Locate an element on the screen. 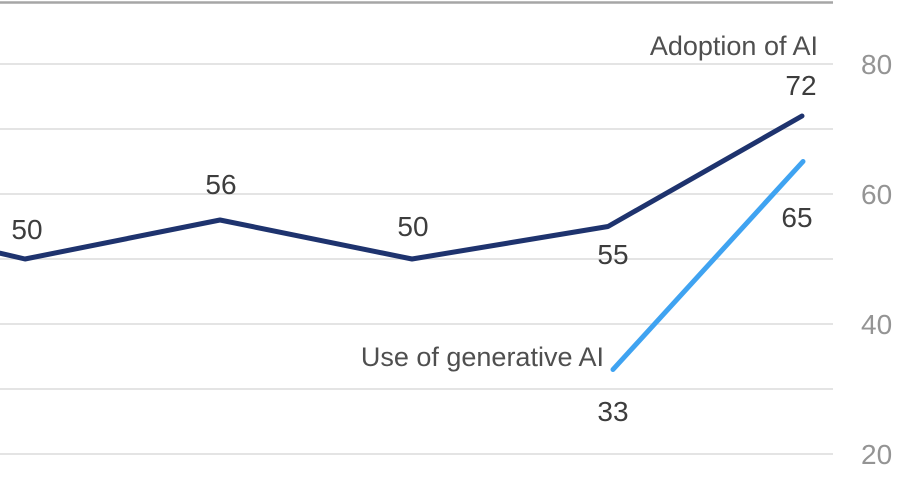 Image resolution: width=902 pixels, height=478 pixels. data-label: 55 is located at coordinates (612, 254).